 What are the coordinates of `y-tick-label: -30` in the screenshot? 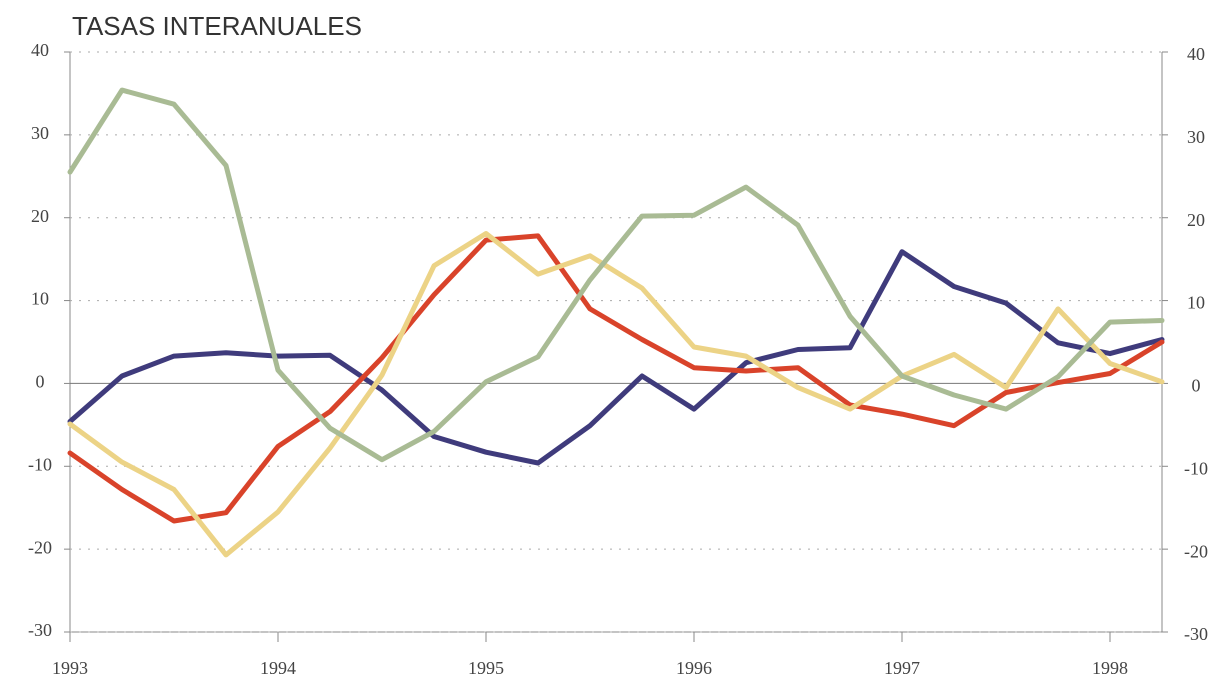 It's located at (40, 630).